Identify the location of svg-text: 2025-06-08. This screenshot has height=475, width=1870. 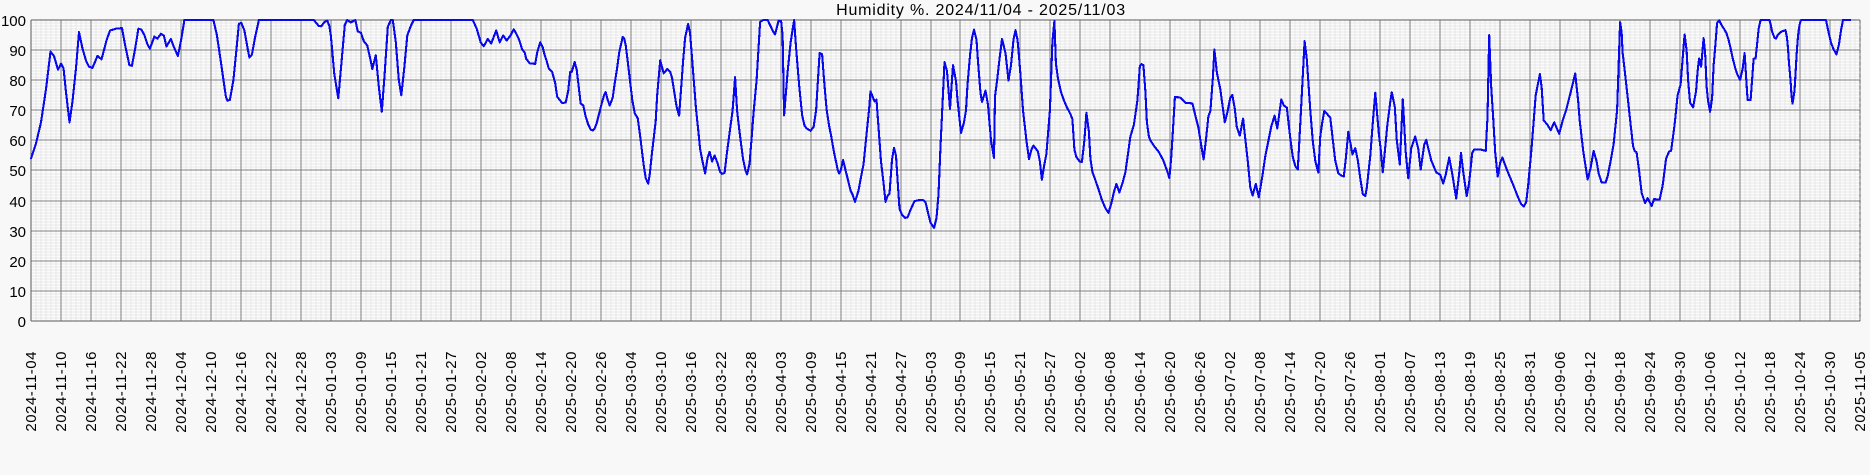
(1110, 392).